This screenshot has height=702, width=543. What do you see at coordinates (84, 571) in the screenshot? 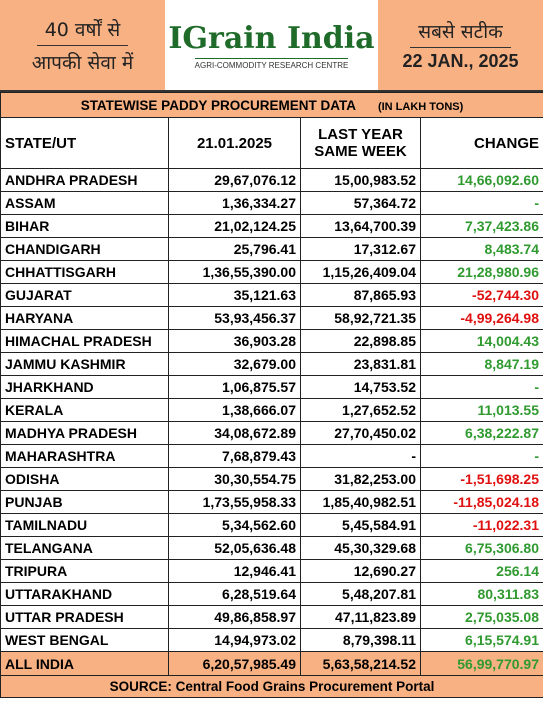
I see `state-cell: TRIPURA` at bounding box center [84, 571].